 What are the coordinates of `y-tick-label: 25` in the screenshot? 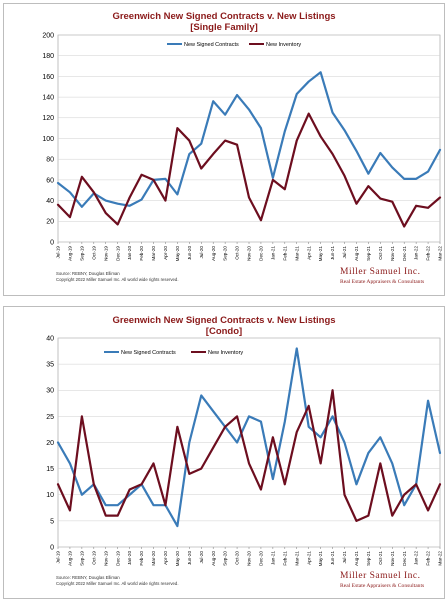 It's located at (50, 417).